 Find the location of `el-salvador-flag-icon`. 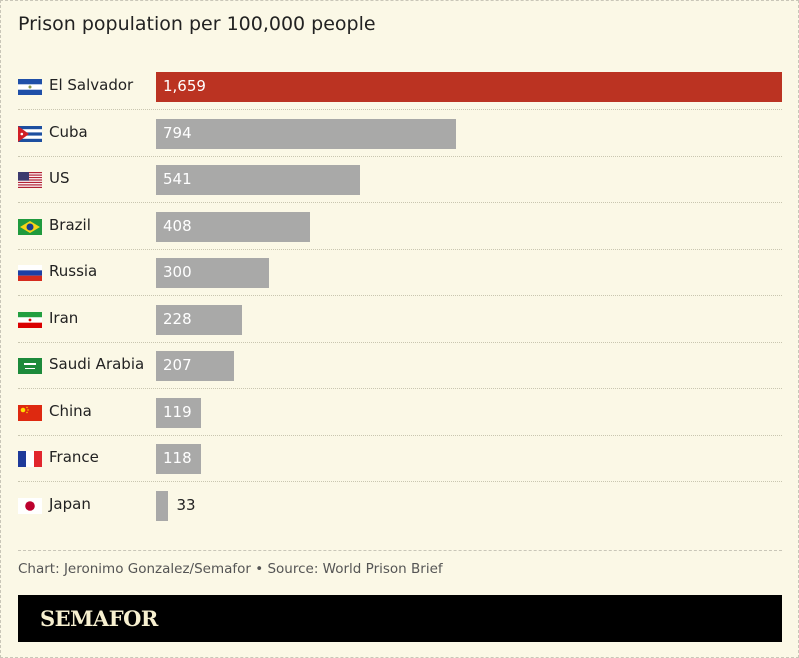

el-salvador-flag-icon is located at coordinates (30, 87).